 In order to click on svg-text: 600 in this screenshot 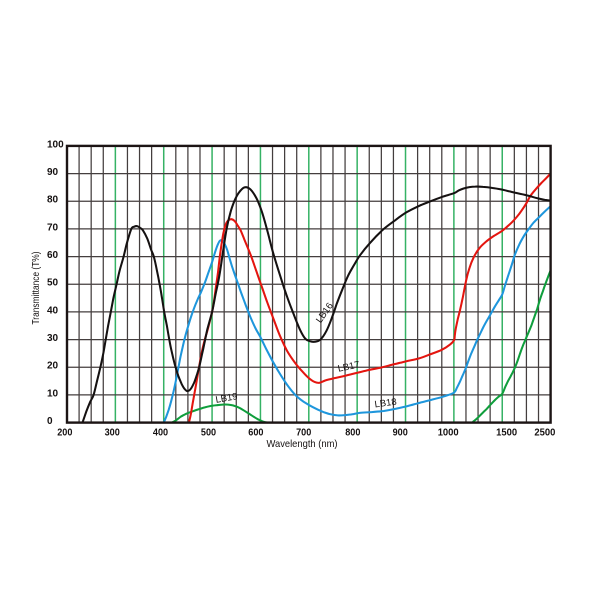, I will do `click(256, 432)`.